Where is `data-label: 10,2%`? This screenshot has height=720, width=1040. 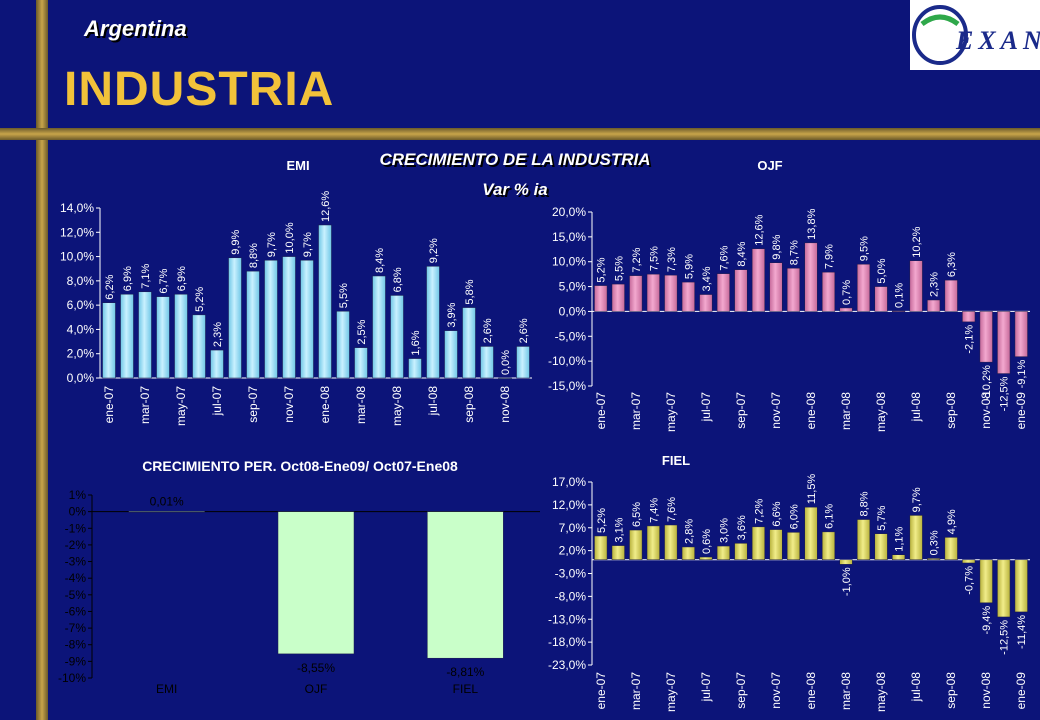 data-label: 10,2% is located at coordinates (917, 241).